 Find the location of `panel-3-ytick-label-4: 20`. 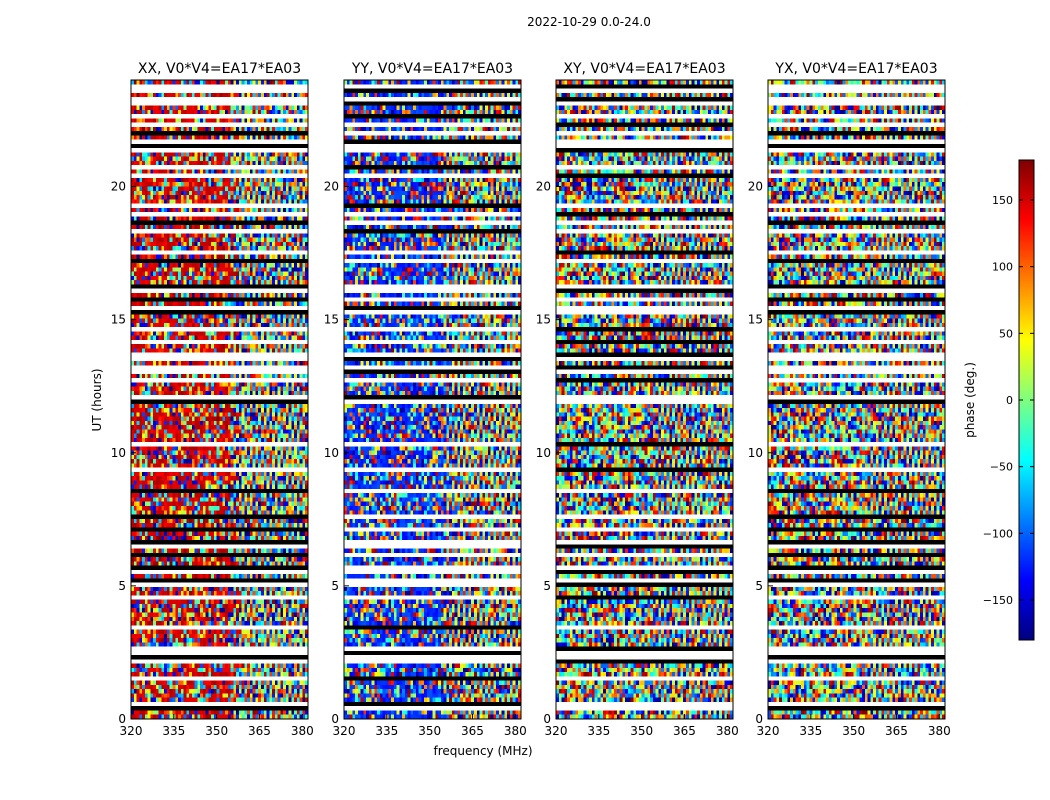

panel-3-ytick-label-4: 20 is located at coordinates (755, 187).